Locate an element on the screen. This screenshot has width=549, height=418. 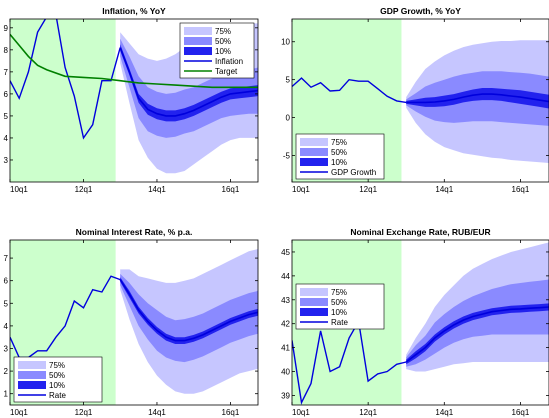
legend: 75%50%10%GDP Growth is located at coordinates (340, 156).